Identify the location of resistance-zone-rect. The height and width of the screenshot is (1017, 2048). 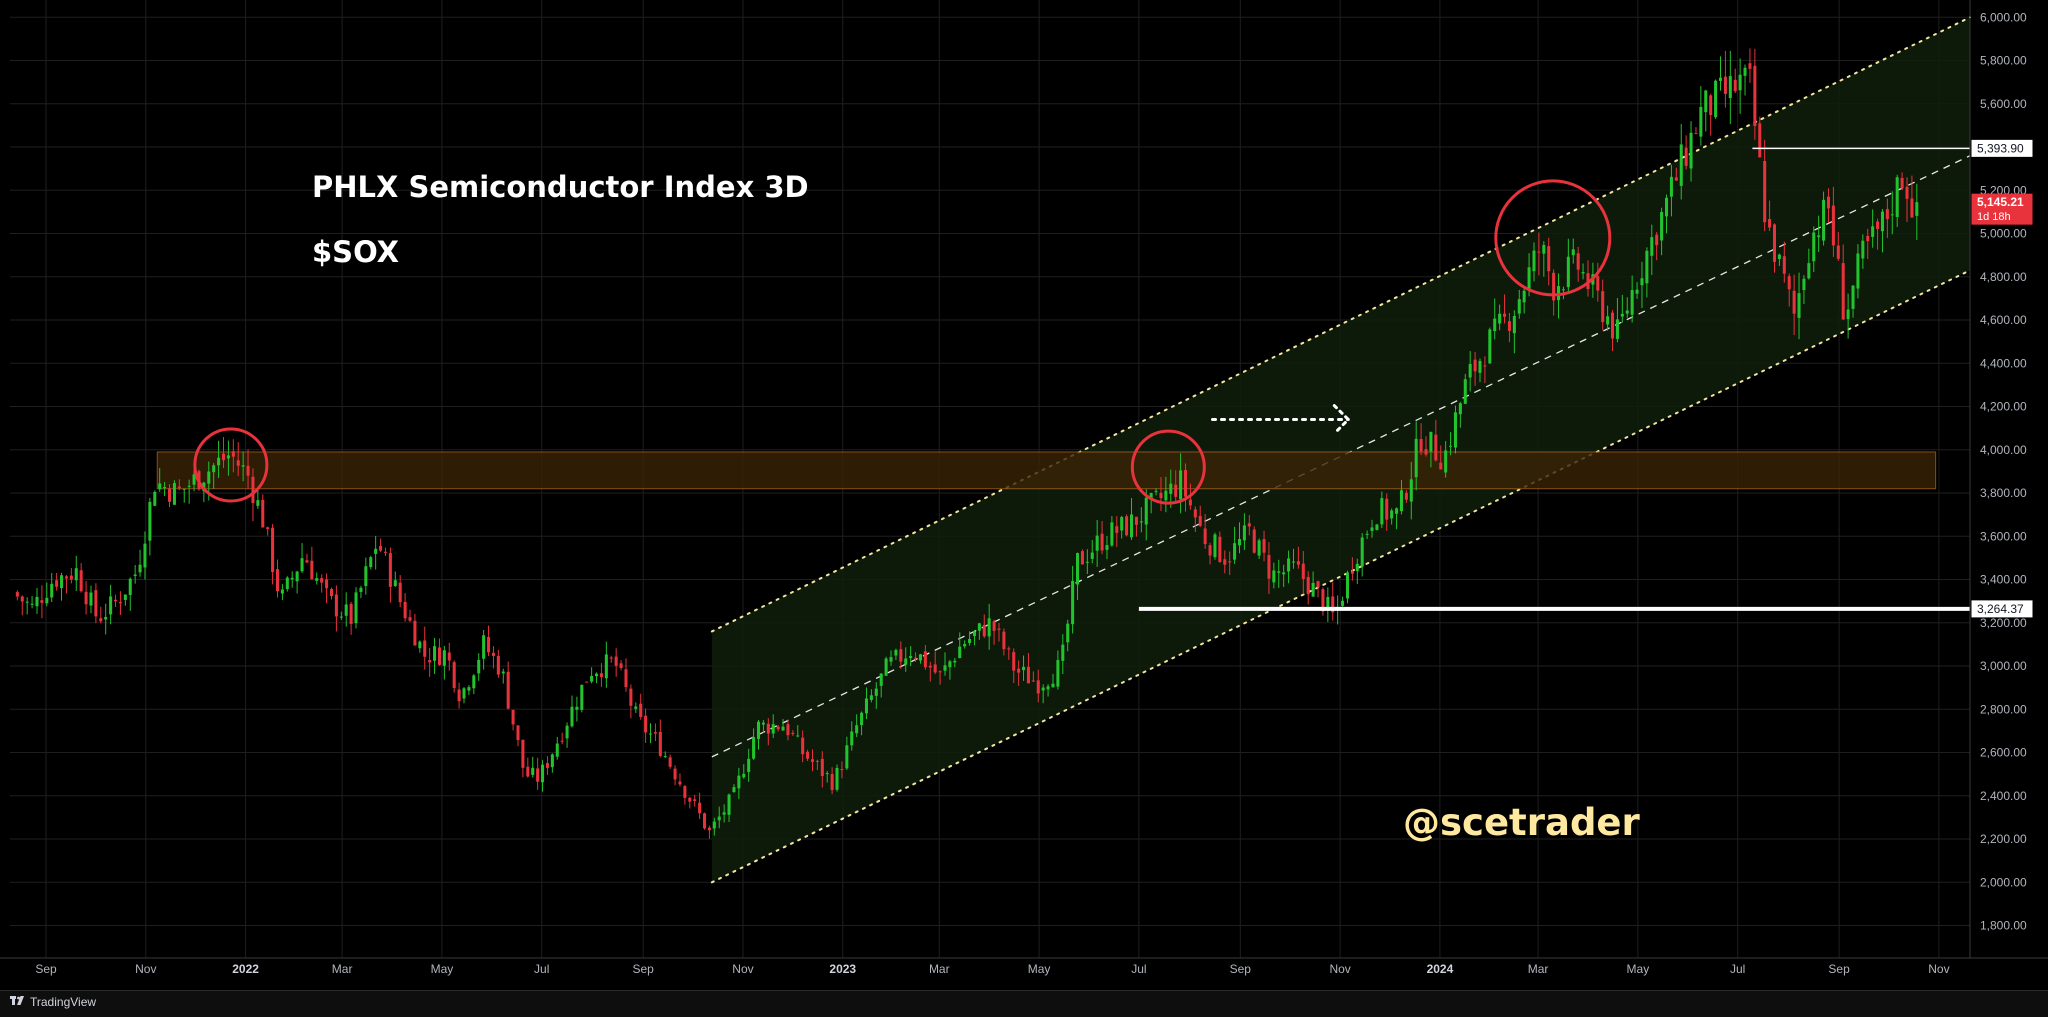
(1046, 470).